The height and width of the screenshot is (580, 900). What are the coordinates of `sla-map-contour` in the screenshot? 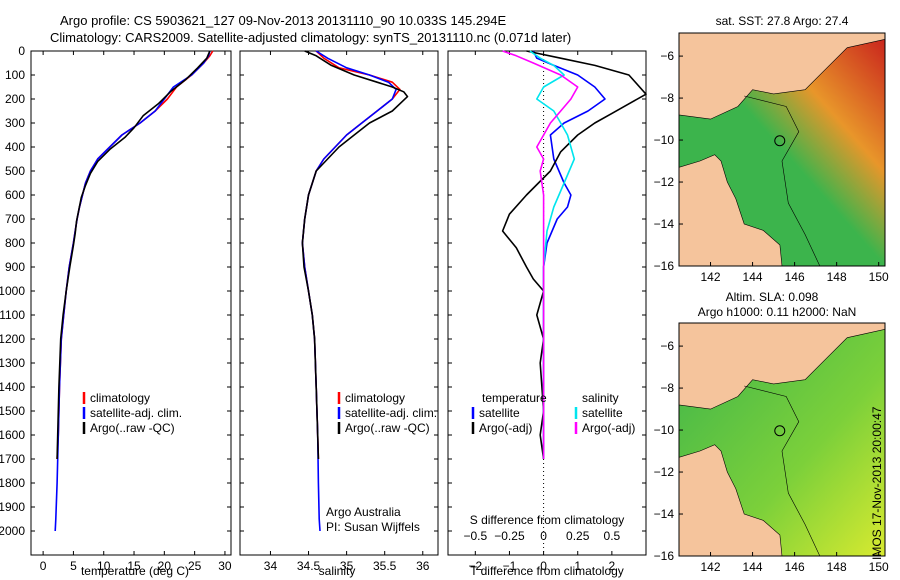 It's located at (782, 470).